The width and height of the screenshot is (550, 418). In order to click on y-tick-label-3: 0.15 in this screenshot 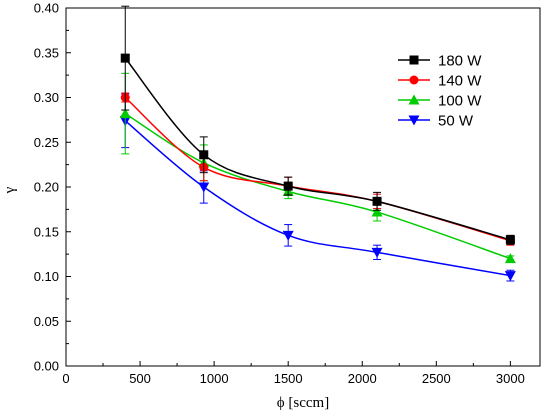, I will do `click(46, 231)`.